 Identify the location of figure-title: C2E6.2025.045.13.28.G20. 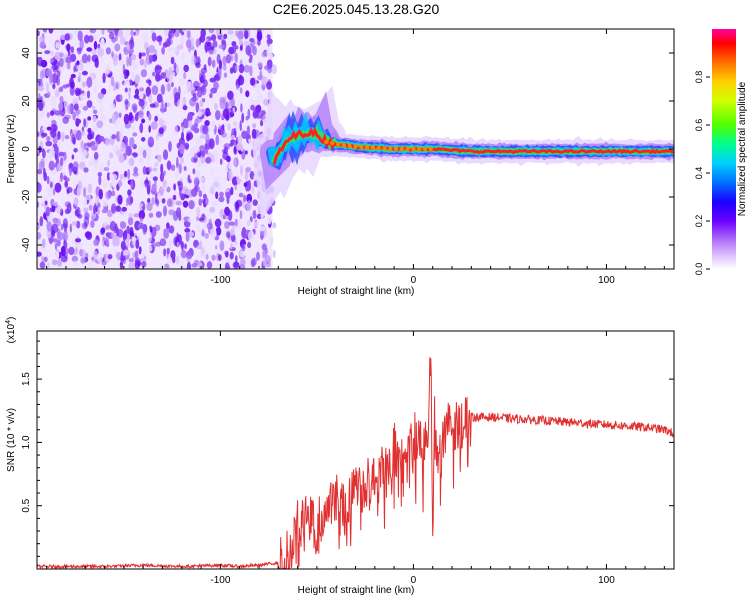
(356, 9).